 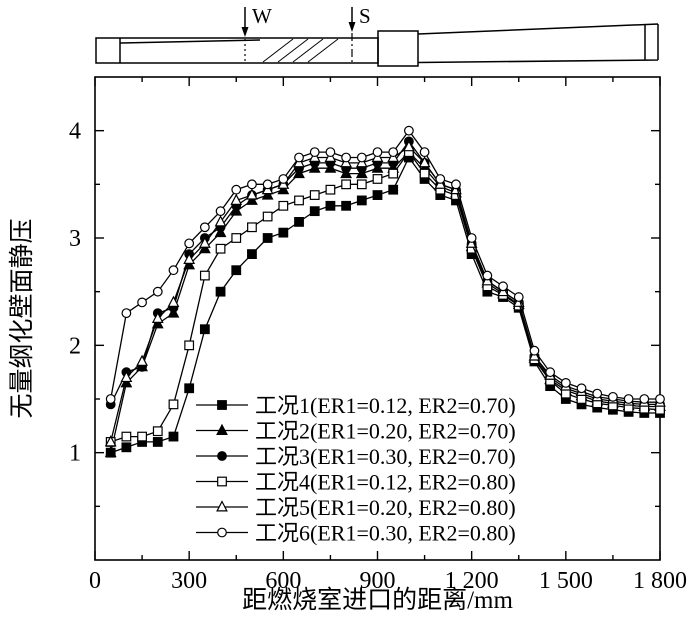 I want to click on x-axis-title: 距燃烧室进口的距离/mm, so click(x=377, y=600).